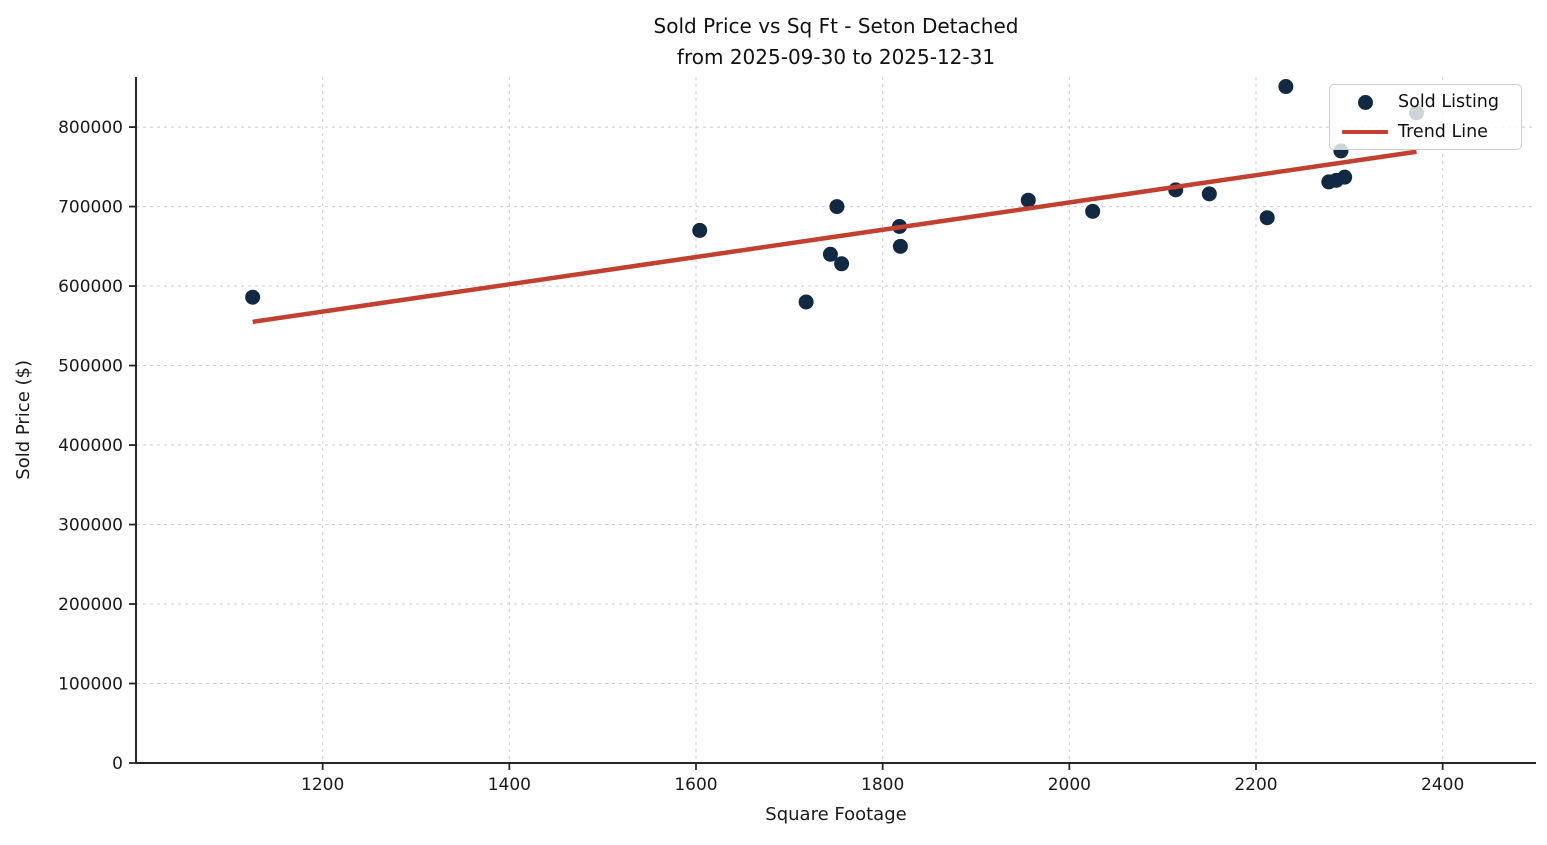 The image size is (1547, 845). I want to click on y-tick-label: 200000, so click(90, 605).